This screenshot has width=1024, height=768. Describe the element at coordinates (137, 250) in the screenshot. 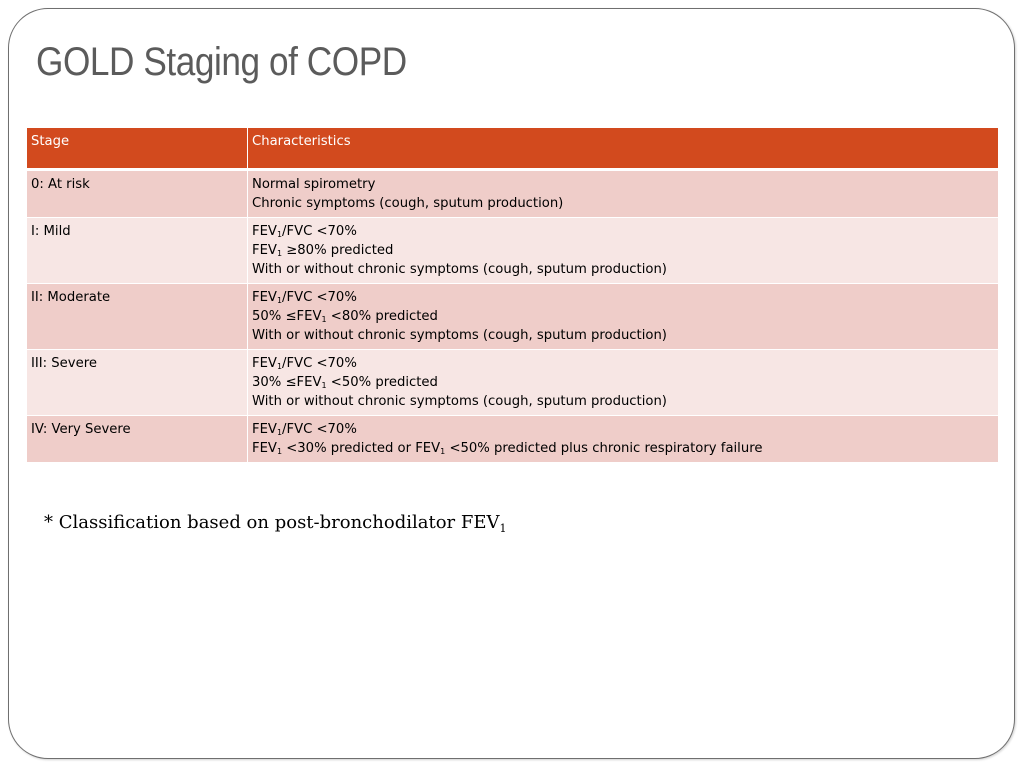

I see `stage-cell: I: Mild` at that location.